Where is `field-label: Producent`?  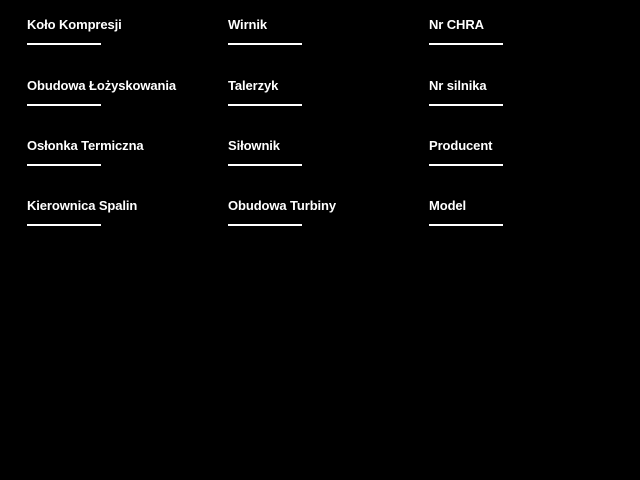
field-label: Producent is located at coordinates (461, 145).